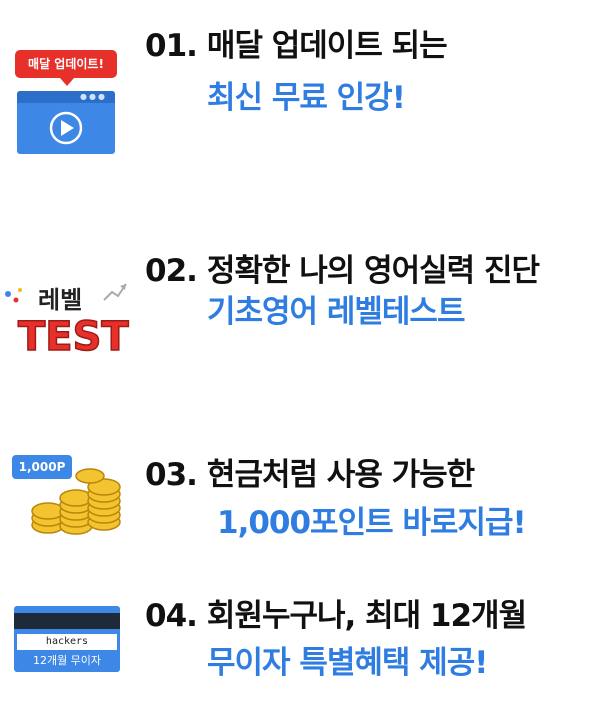  What do you see at coordinates (66, 64) in the screenshot?
I see `monthly-update-badge: 매달 업데이트!` at bounding box center [66, 64].